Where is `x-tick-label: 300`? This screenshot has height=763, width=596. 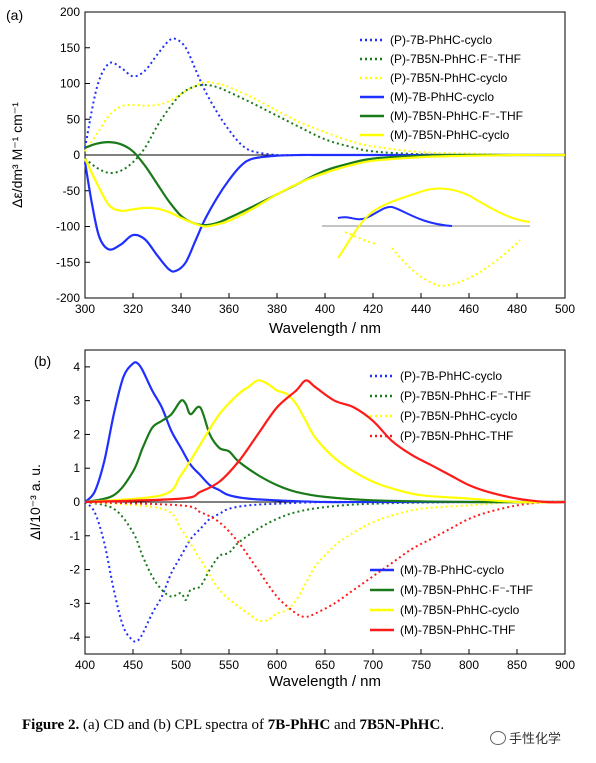 x-tick-label: 300 is located at coordinates (85, 309).